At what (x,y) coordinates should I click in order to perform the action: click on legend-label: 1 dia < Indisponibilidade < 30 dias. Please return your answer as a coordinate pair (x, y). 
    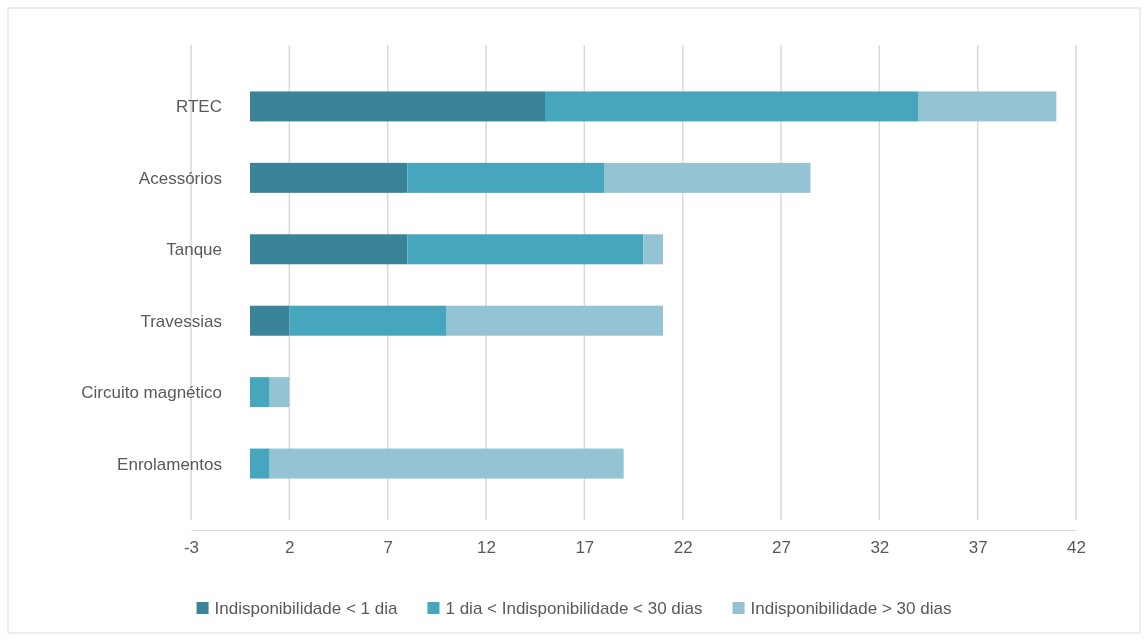
    Looking at the image, I should click on (574, 608).